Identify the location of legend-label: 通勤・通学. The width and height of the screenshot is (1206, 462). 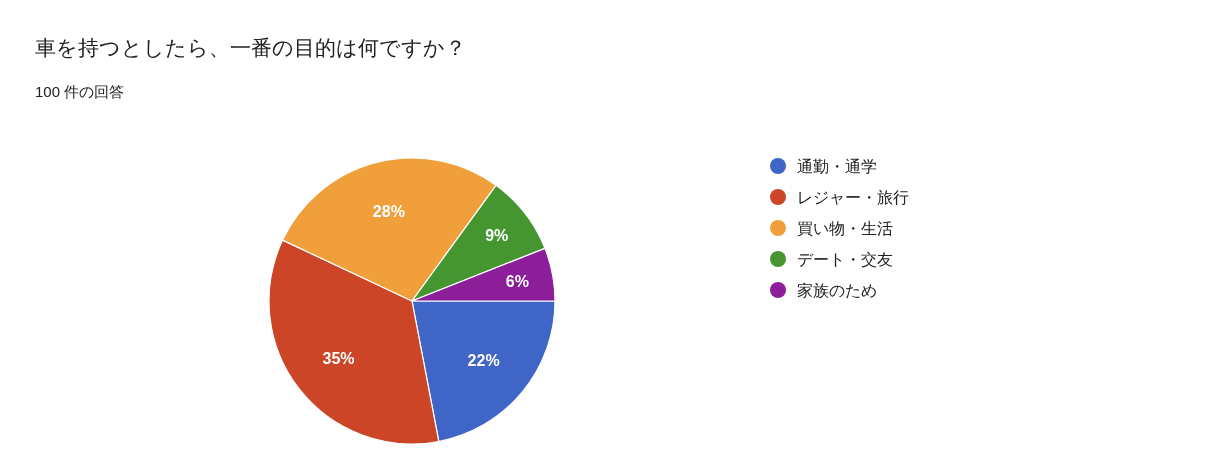
(837, 166).